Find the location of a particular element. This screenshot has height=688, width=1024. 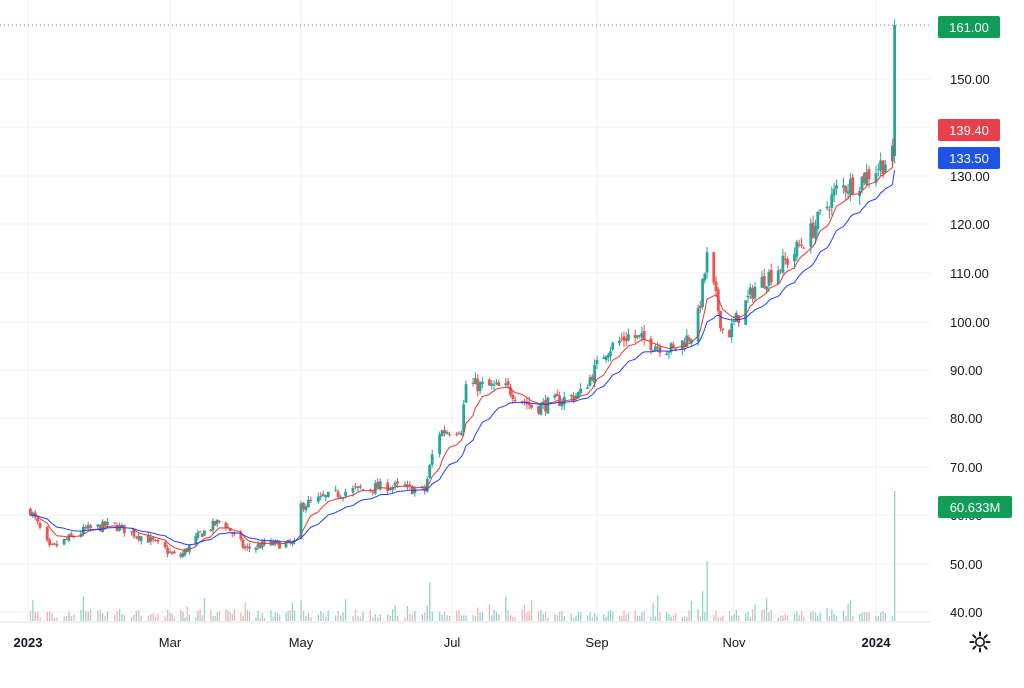

y-tick-label: 120.00 is located at coordinates (970, 224).